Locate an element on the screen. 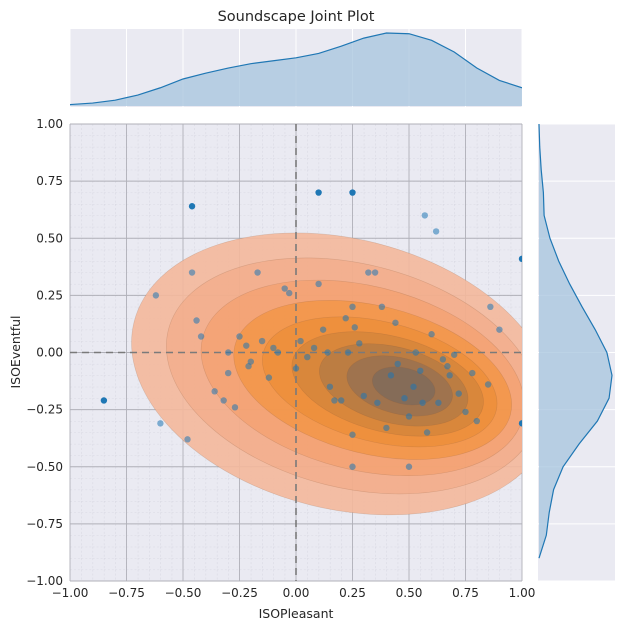 This screenshot has height=629, width=625. x-axis-ticks: −1.00 −0.75 −0.50 −0.25 0.00 0.25 0.50 0.75 1.00 is located at coordinates (294, 593).